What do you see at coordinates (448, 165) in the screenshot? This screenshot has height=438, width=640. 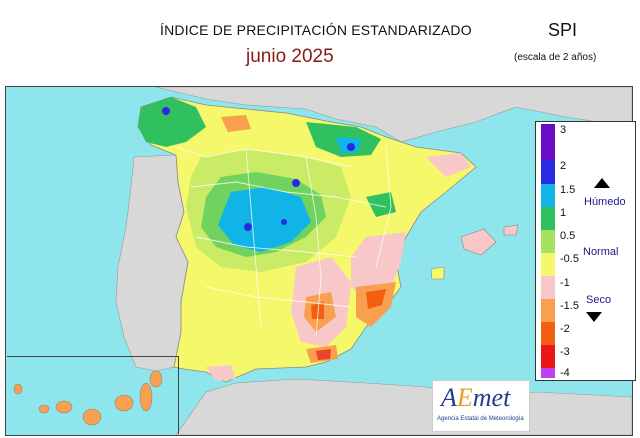 I see `spi-dry-northeast` at bounding box center [448, 165].